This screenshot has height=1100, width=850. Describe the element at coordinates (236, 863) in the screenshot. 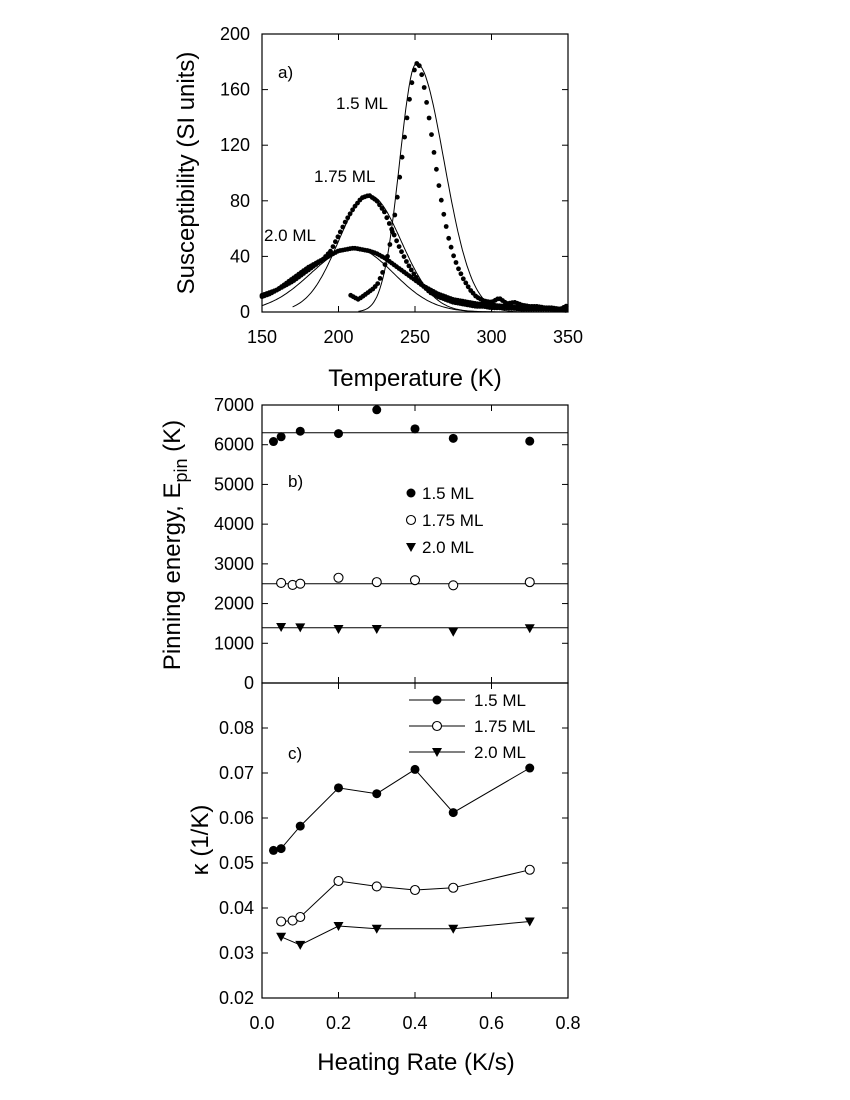

I see `c-y-tick-label: 0.05` at that location.